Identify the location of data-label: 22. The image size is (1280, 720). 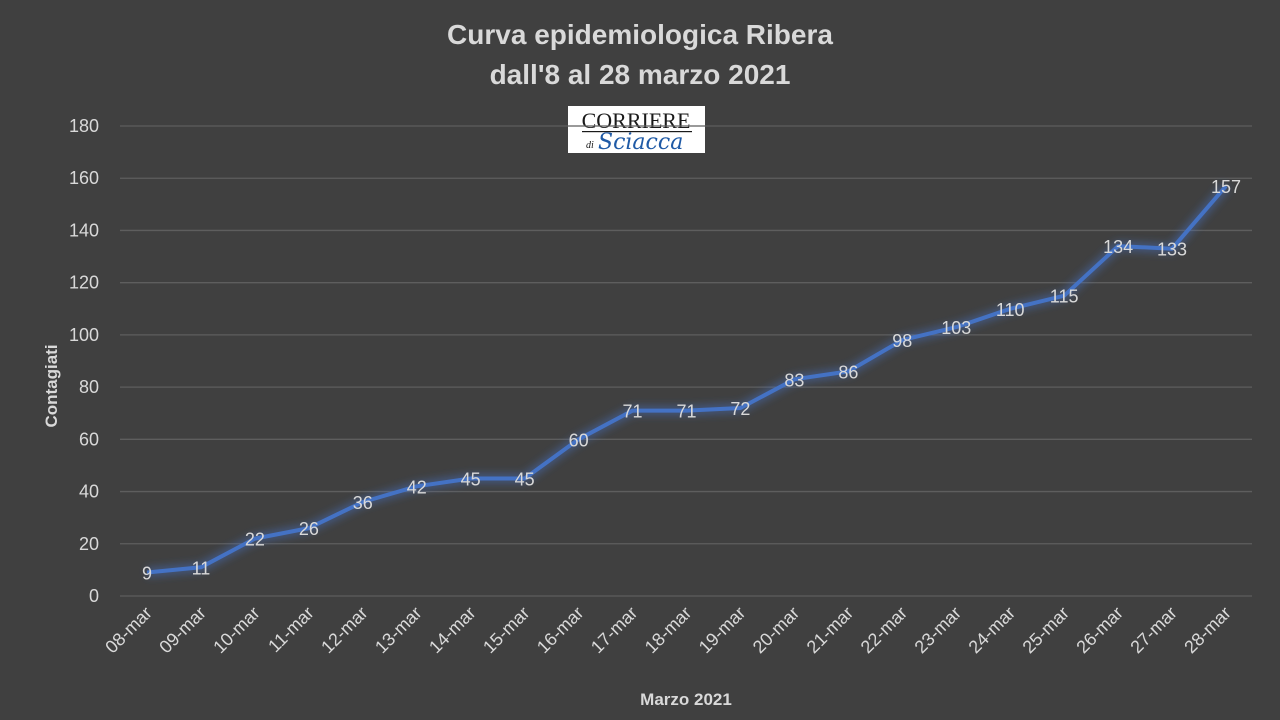
(255, 540).